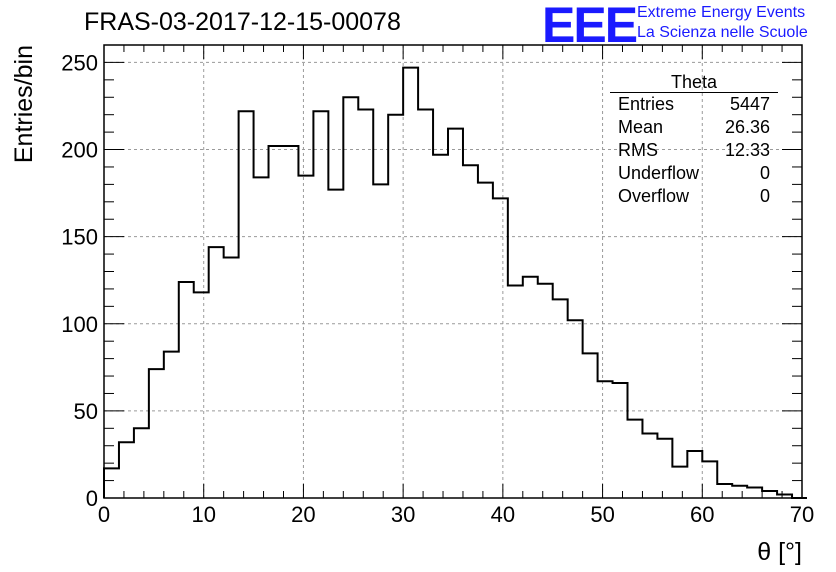 This screenshot has width=836, height=572. What do you see at coordinates (242, 22) in the screenshot?
I see `chart-title: FRAS-03-2017-12-15-00078` at bounding box center [242, 22].